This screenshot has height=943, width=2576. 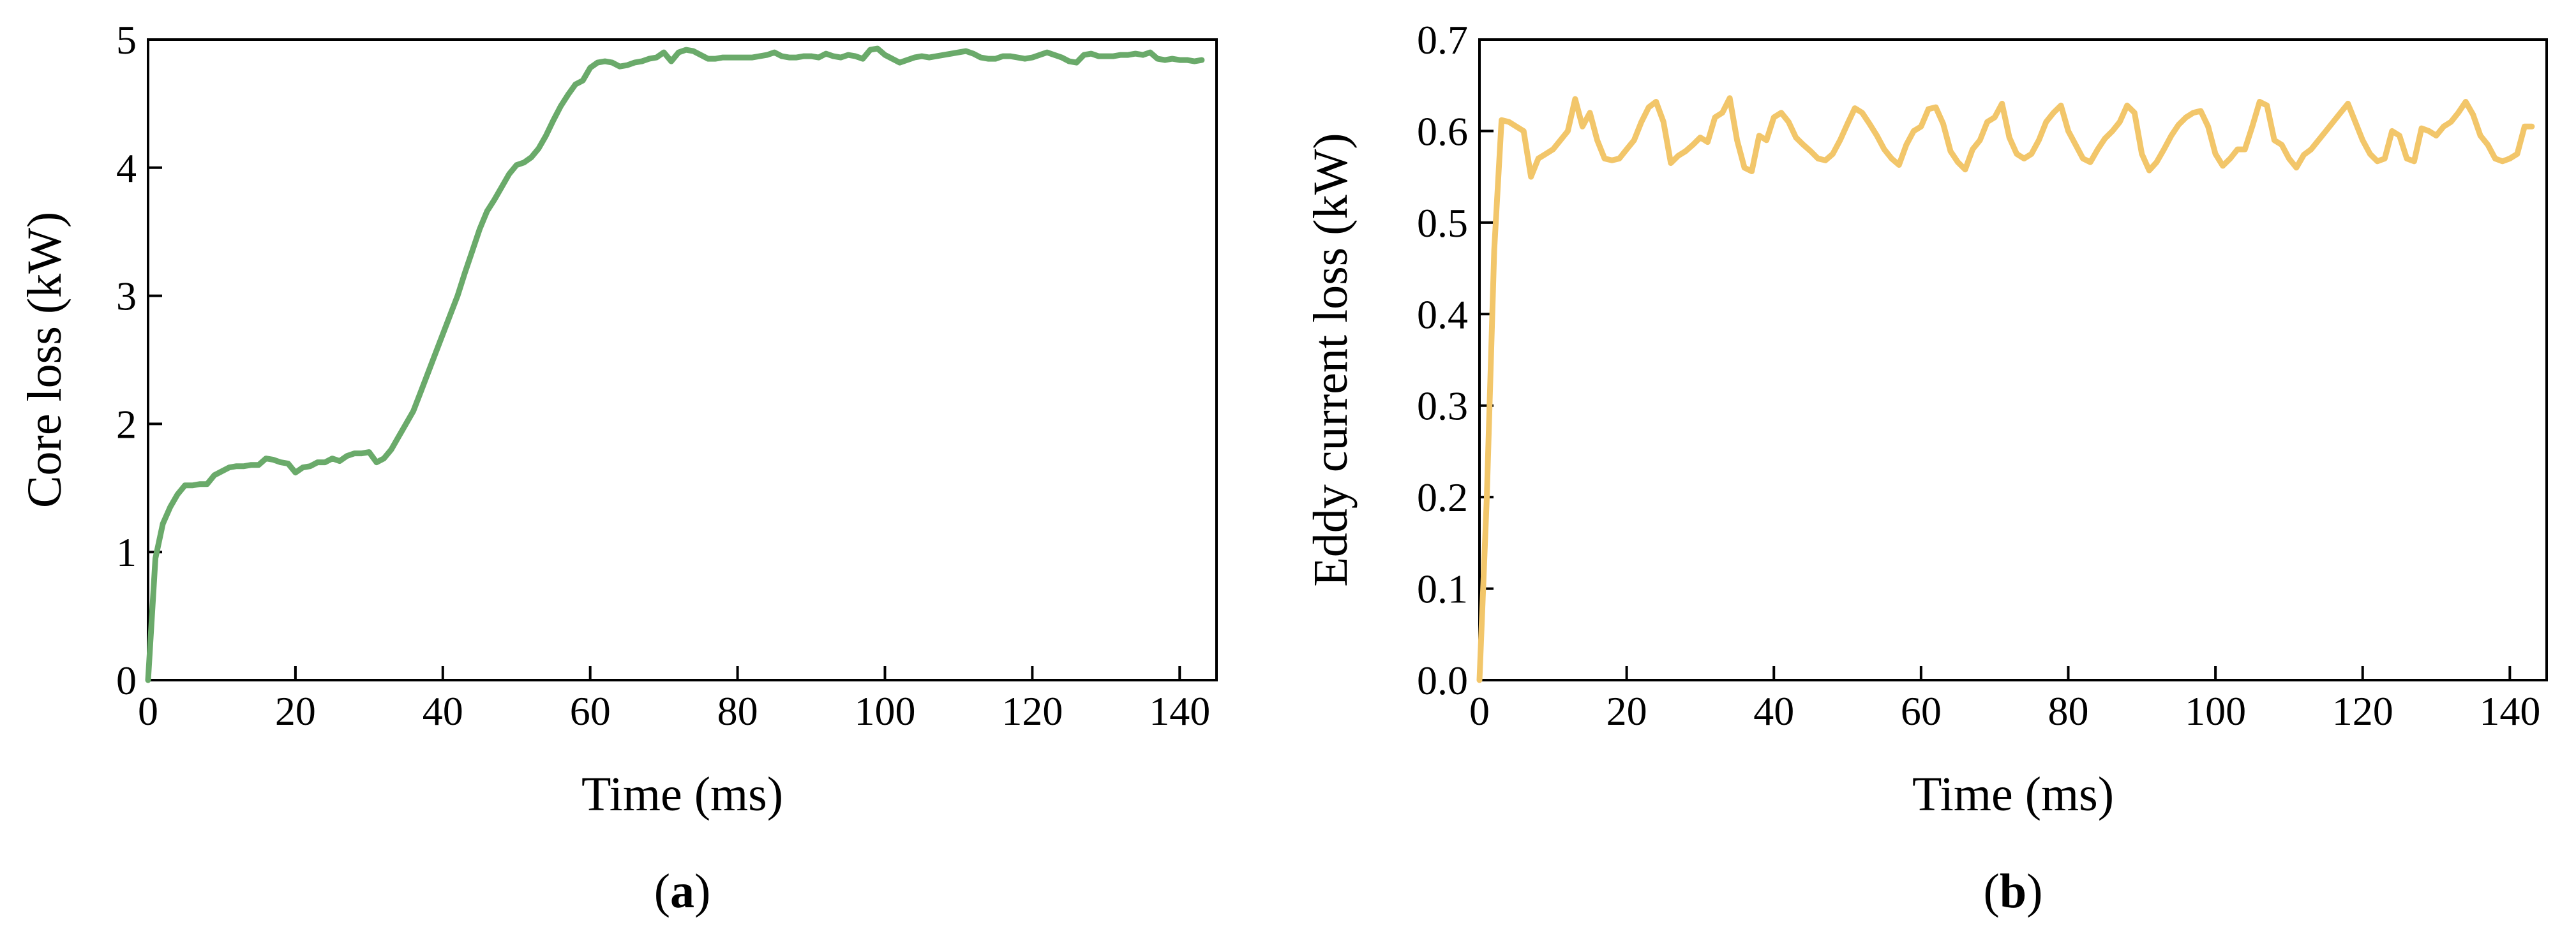 I want to click on panel-label-letter: a, so click(x=682, y=891).